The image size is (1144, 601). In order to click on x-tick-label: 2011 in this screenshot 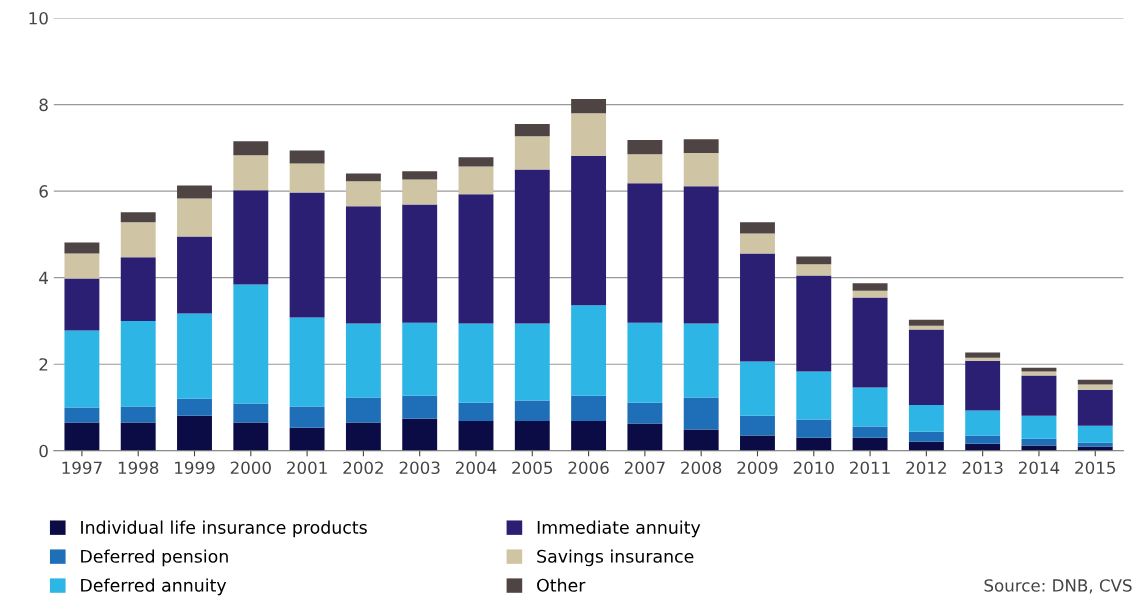, I will do `click(870, 468)`.